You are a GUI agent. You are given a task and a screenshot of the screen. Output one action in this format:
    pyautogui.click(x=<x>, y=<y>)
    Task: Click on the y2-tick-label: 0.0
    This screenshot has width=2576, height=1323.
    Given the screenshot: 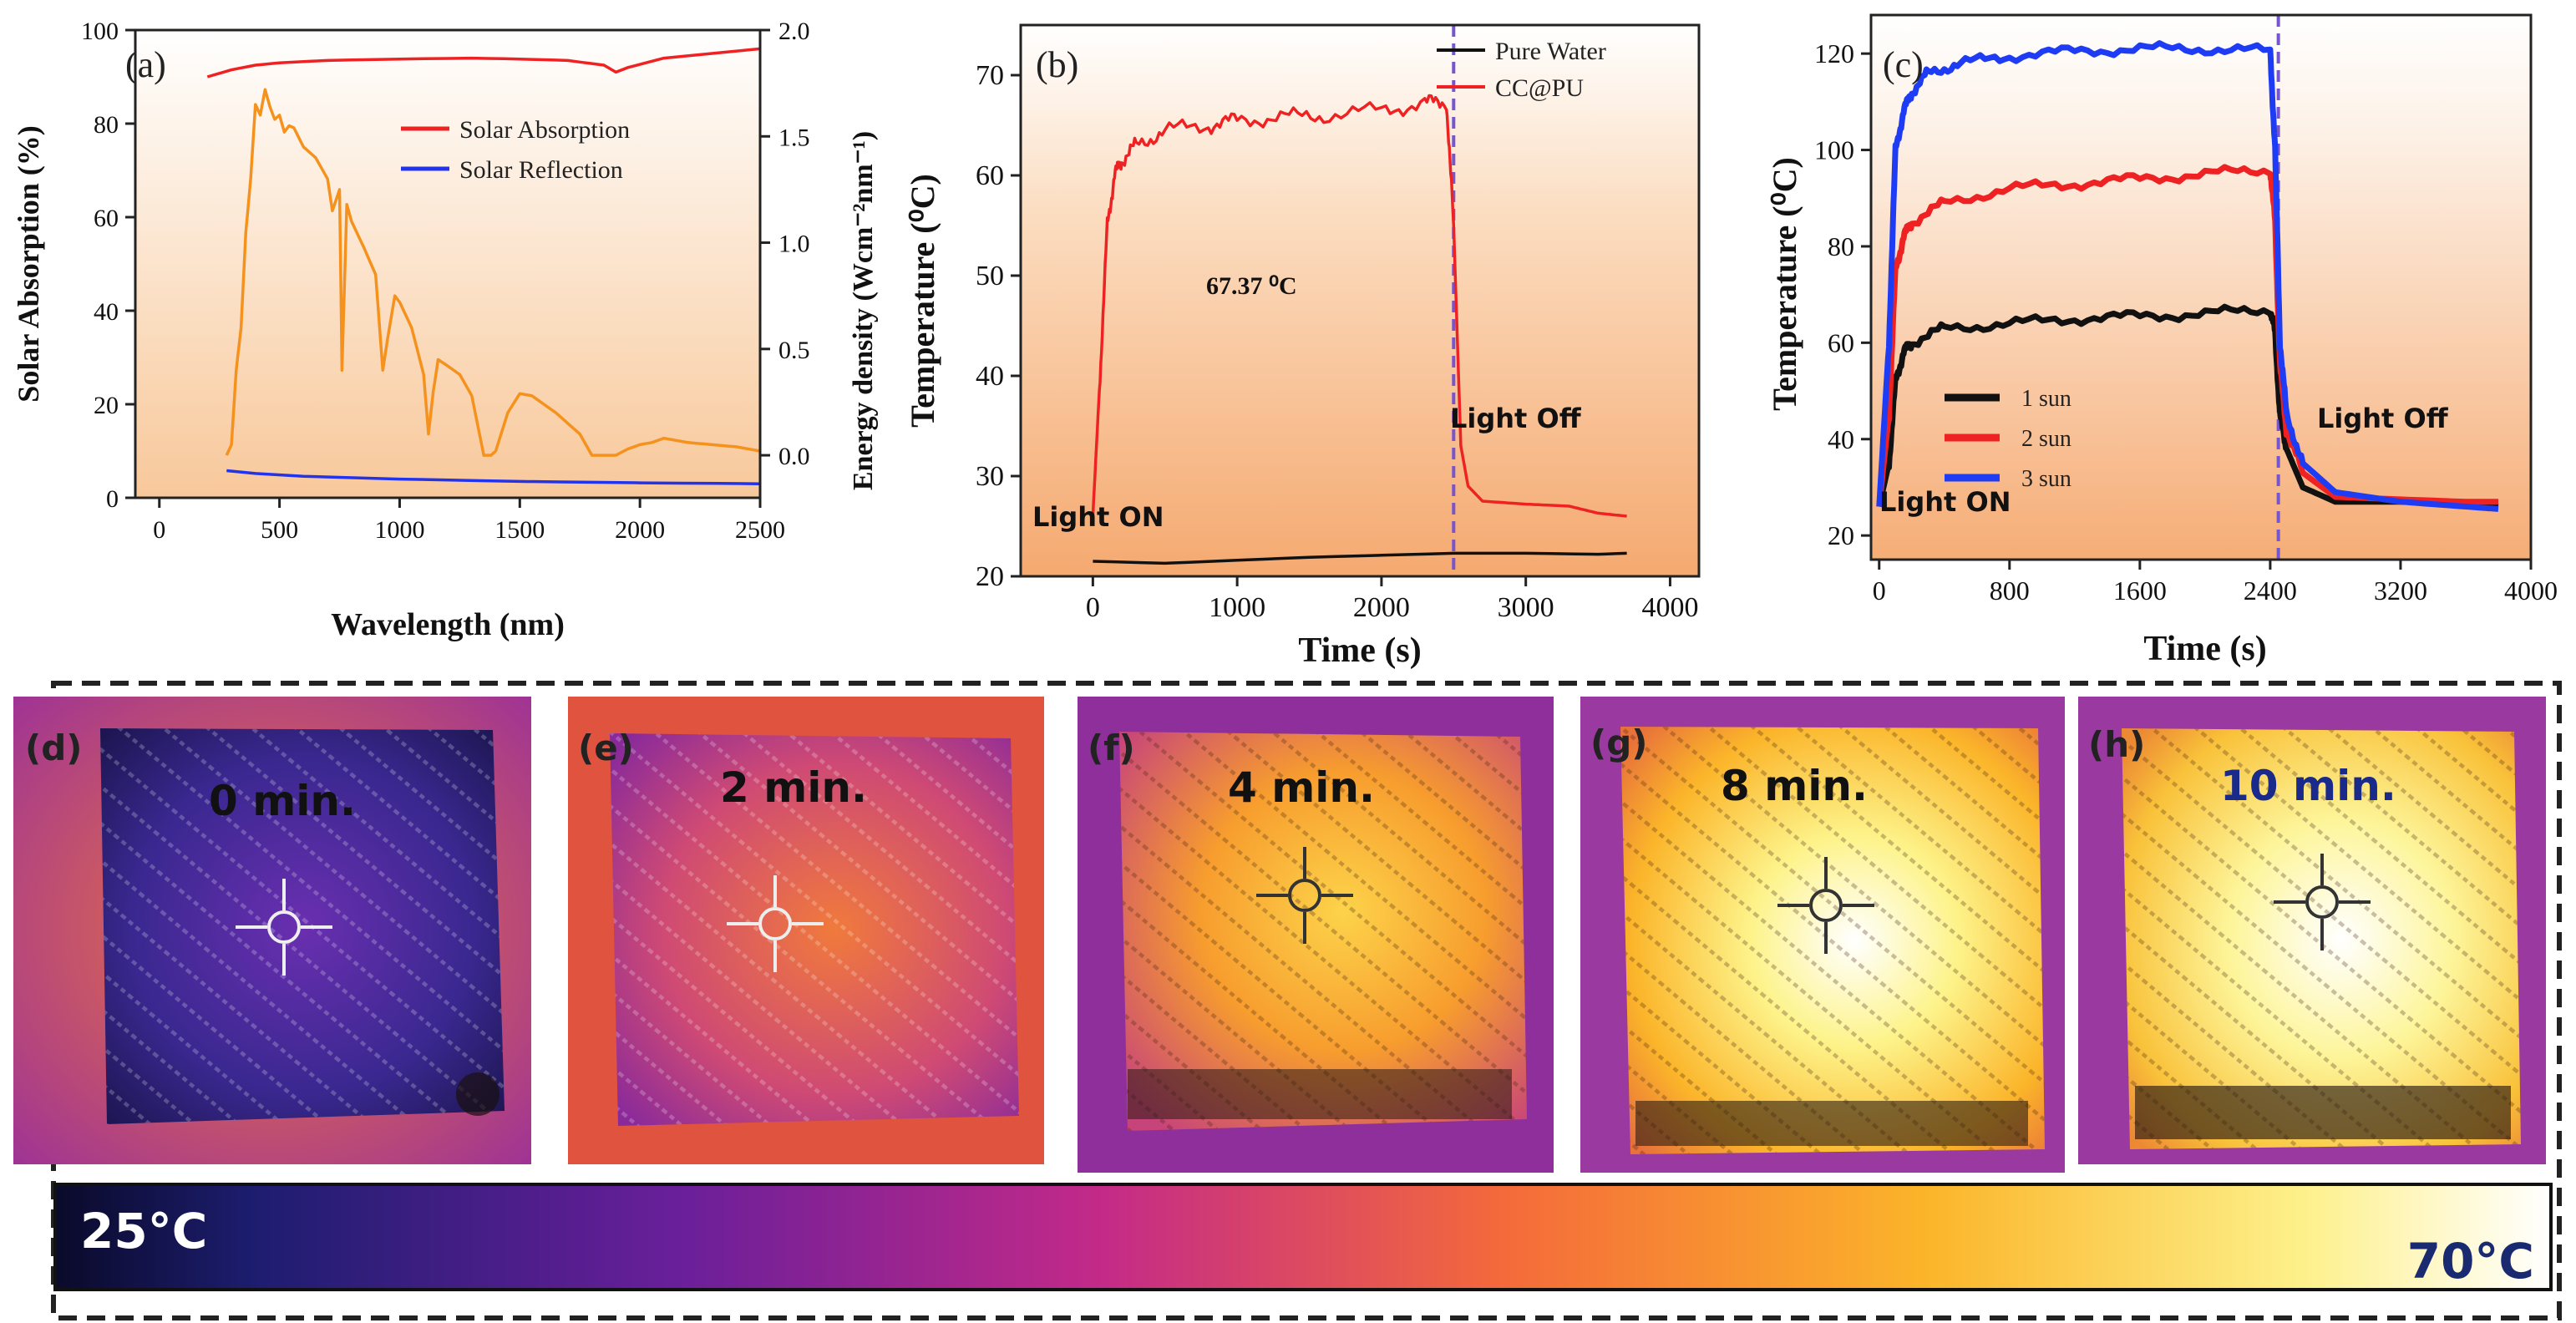 What is the action you would take?
    pyautogui.click(x=794, y=456)
    